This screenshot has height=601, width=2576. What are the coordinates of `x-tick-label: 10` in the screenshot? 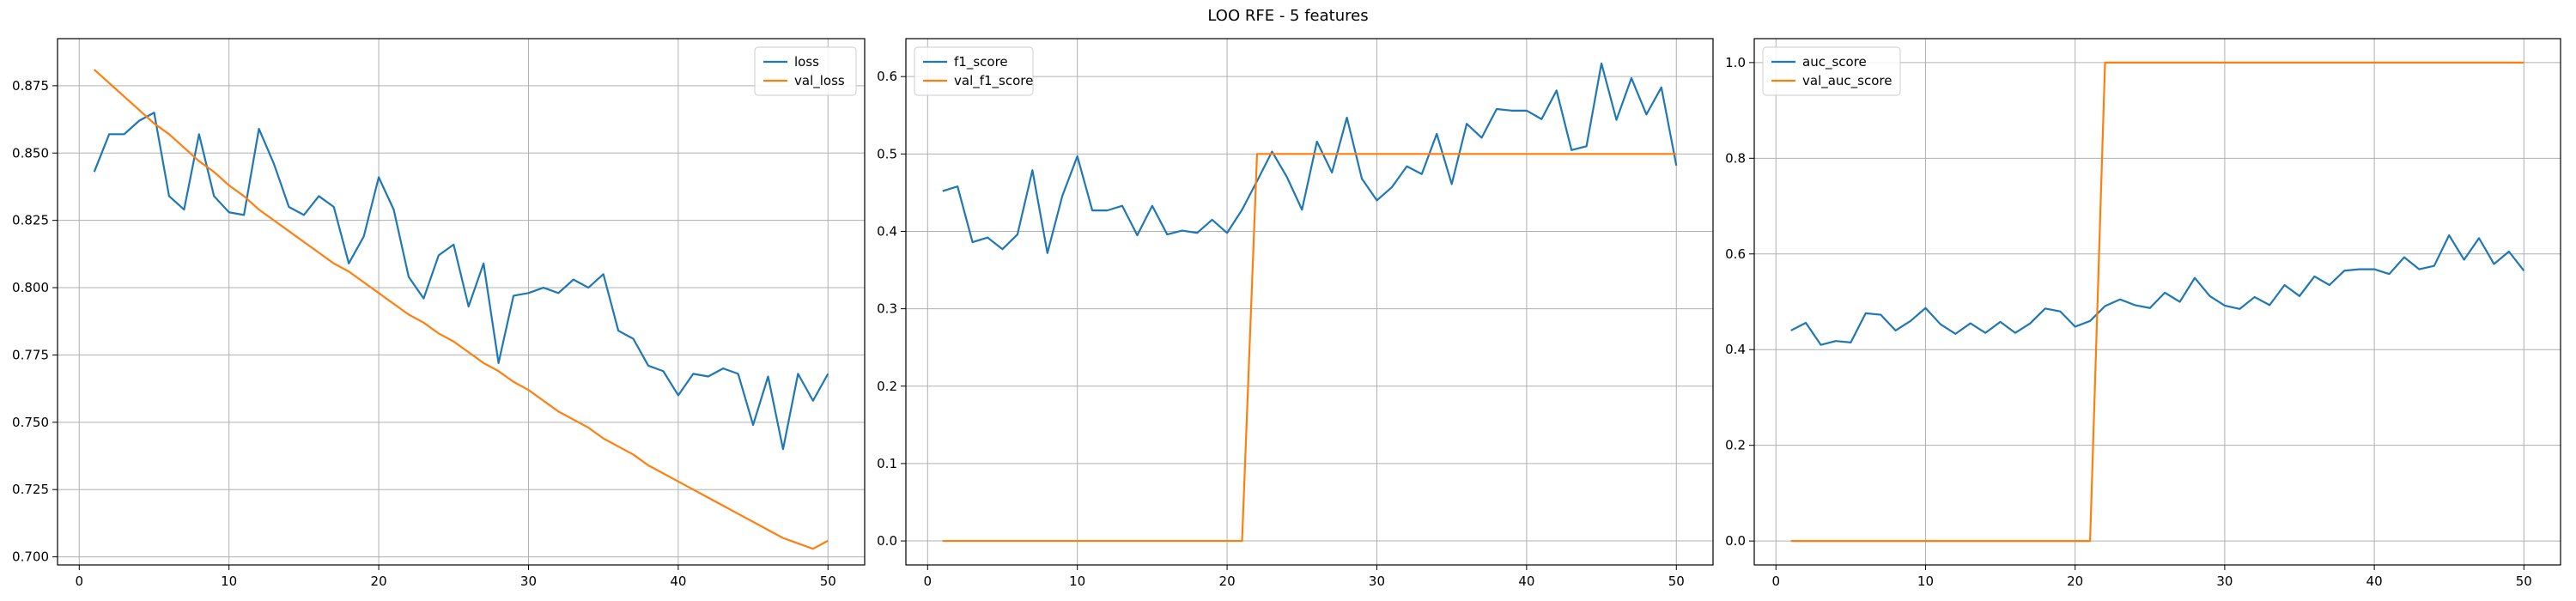 It's located at (229, 581).